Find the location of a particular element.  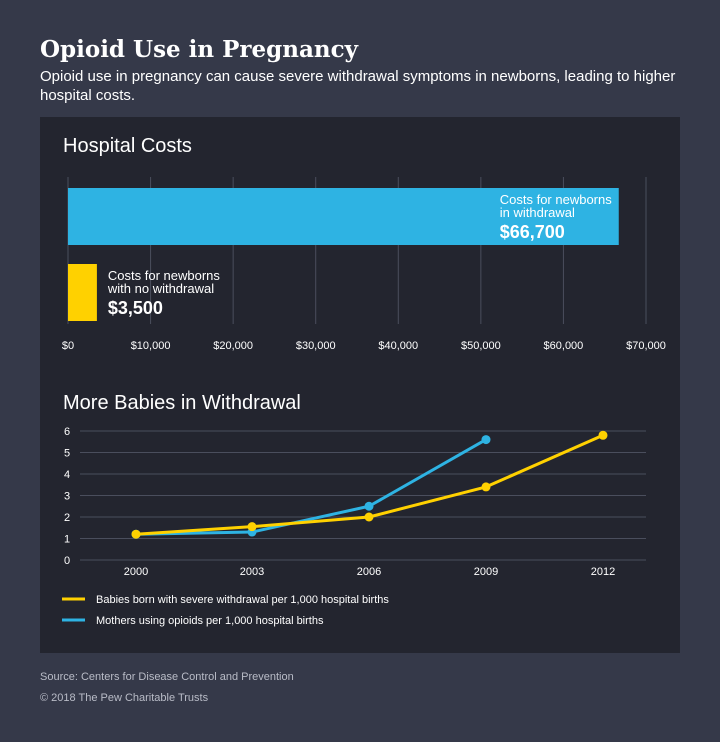

line-y-tick-label: 3 is located at coordinates (67, 497).